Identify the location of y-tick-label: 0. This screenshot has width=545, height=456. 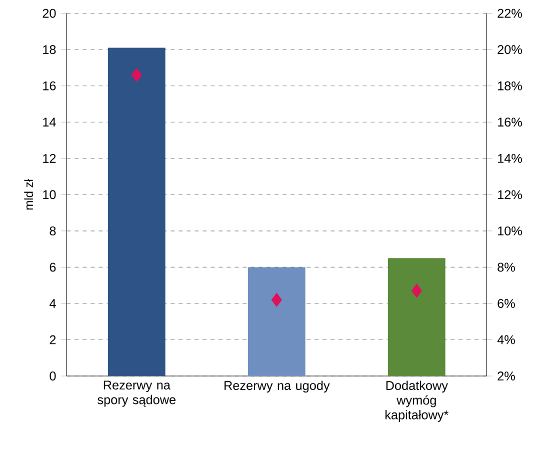
(53, 376).